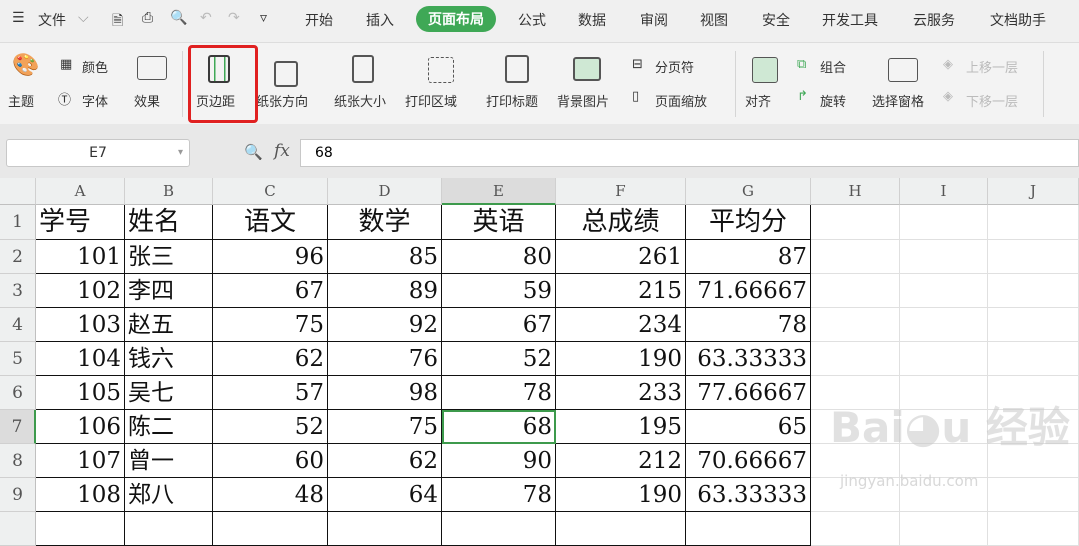 Image resolution: width=1079 pixels, height=546 pixels. Describe the element at coordinates (944, 461) in the screenshot. I see `cell-I8` at that location.